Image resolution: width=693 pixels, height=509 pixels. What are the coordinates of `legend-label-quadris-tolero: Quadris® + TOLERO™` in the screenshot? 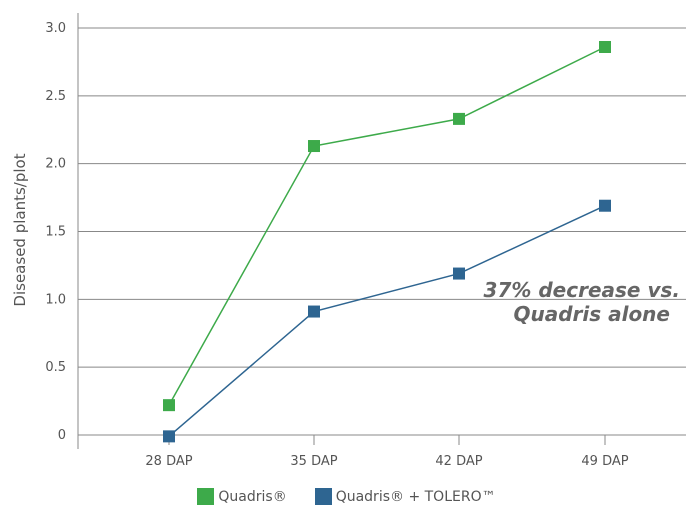 It's located at (415, 496).